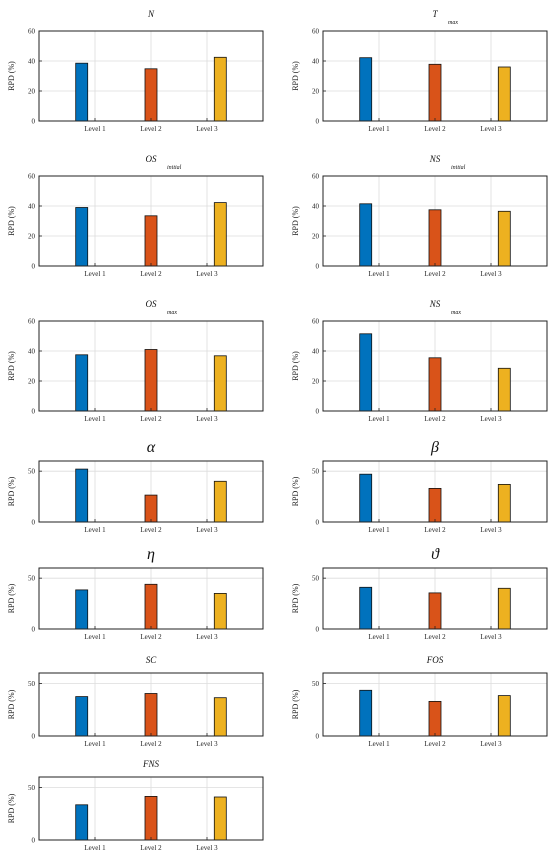 This screenshot has height=859, width=550. What do you see at coordinates (419, 361) in the screenshot?
I see `chart-panel: 0 20 40 60 Level 1 Level 2 Level 3 RPD (%) NS max` at bounding box center [419, 361].